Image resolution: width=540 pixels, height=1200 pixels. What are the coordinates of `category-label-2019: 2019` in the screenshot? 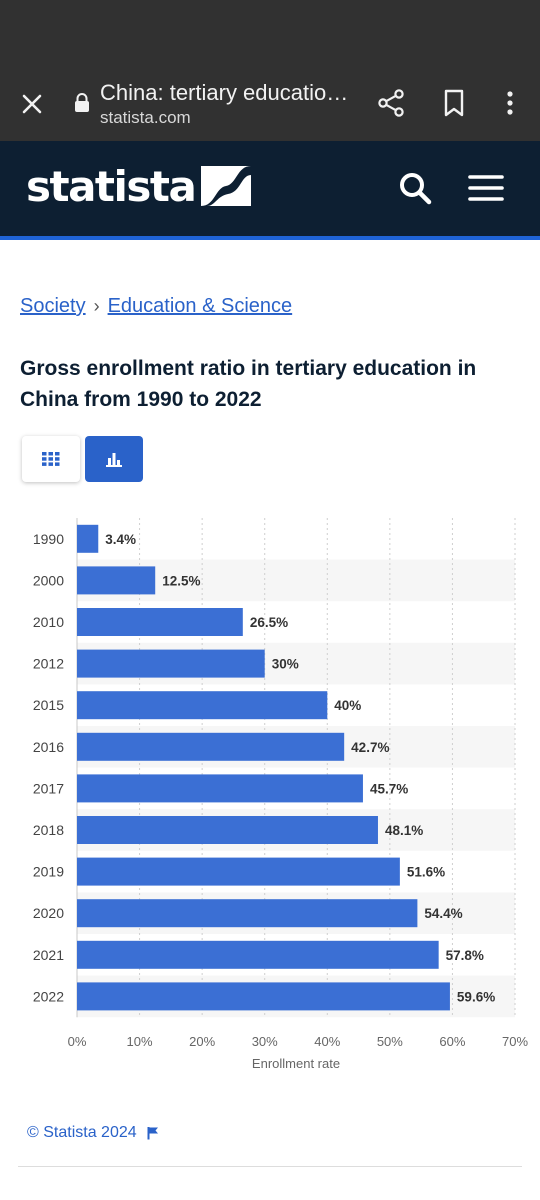 It's located at (48, 872).